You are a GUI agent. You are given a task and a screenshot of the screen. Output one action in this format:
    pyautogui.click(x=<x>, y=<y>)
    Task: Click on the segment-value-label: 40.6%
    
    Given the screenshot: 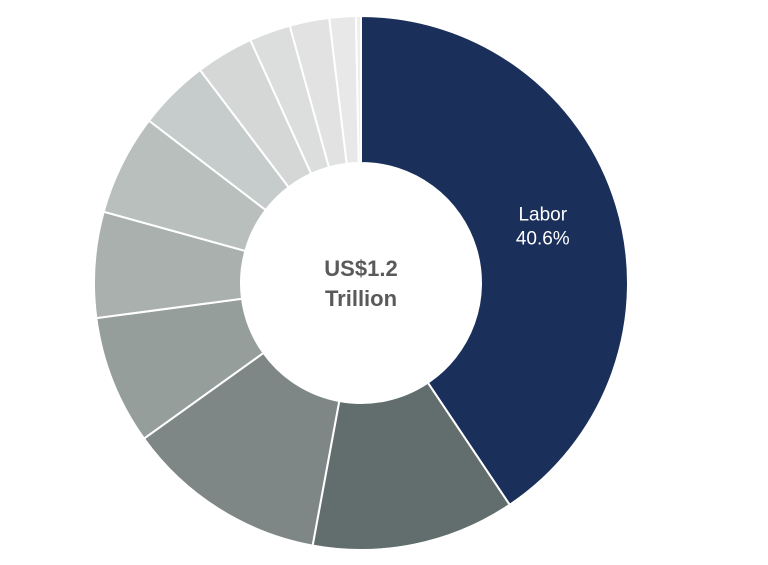 What is the action you would take?
    pyautogui.click(x=543, y=239)
    